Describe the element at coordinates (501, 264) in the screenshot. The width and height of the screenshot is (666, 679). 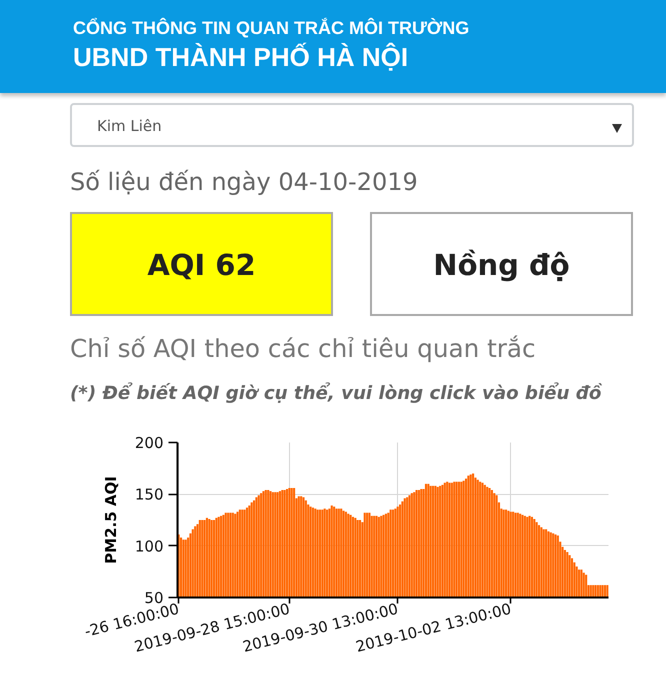
I see `button: Nồng độ` at that location.